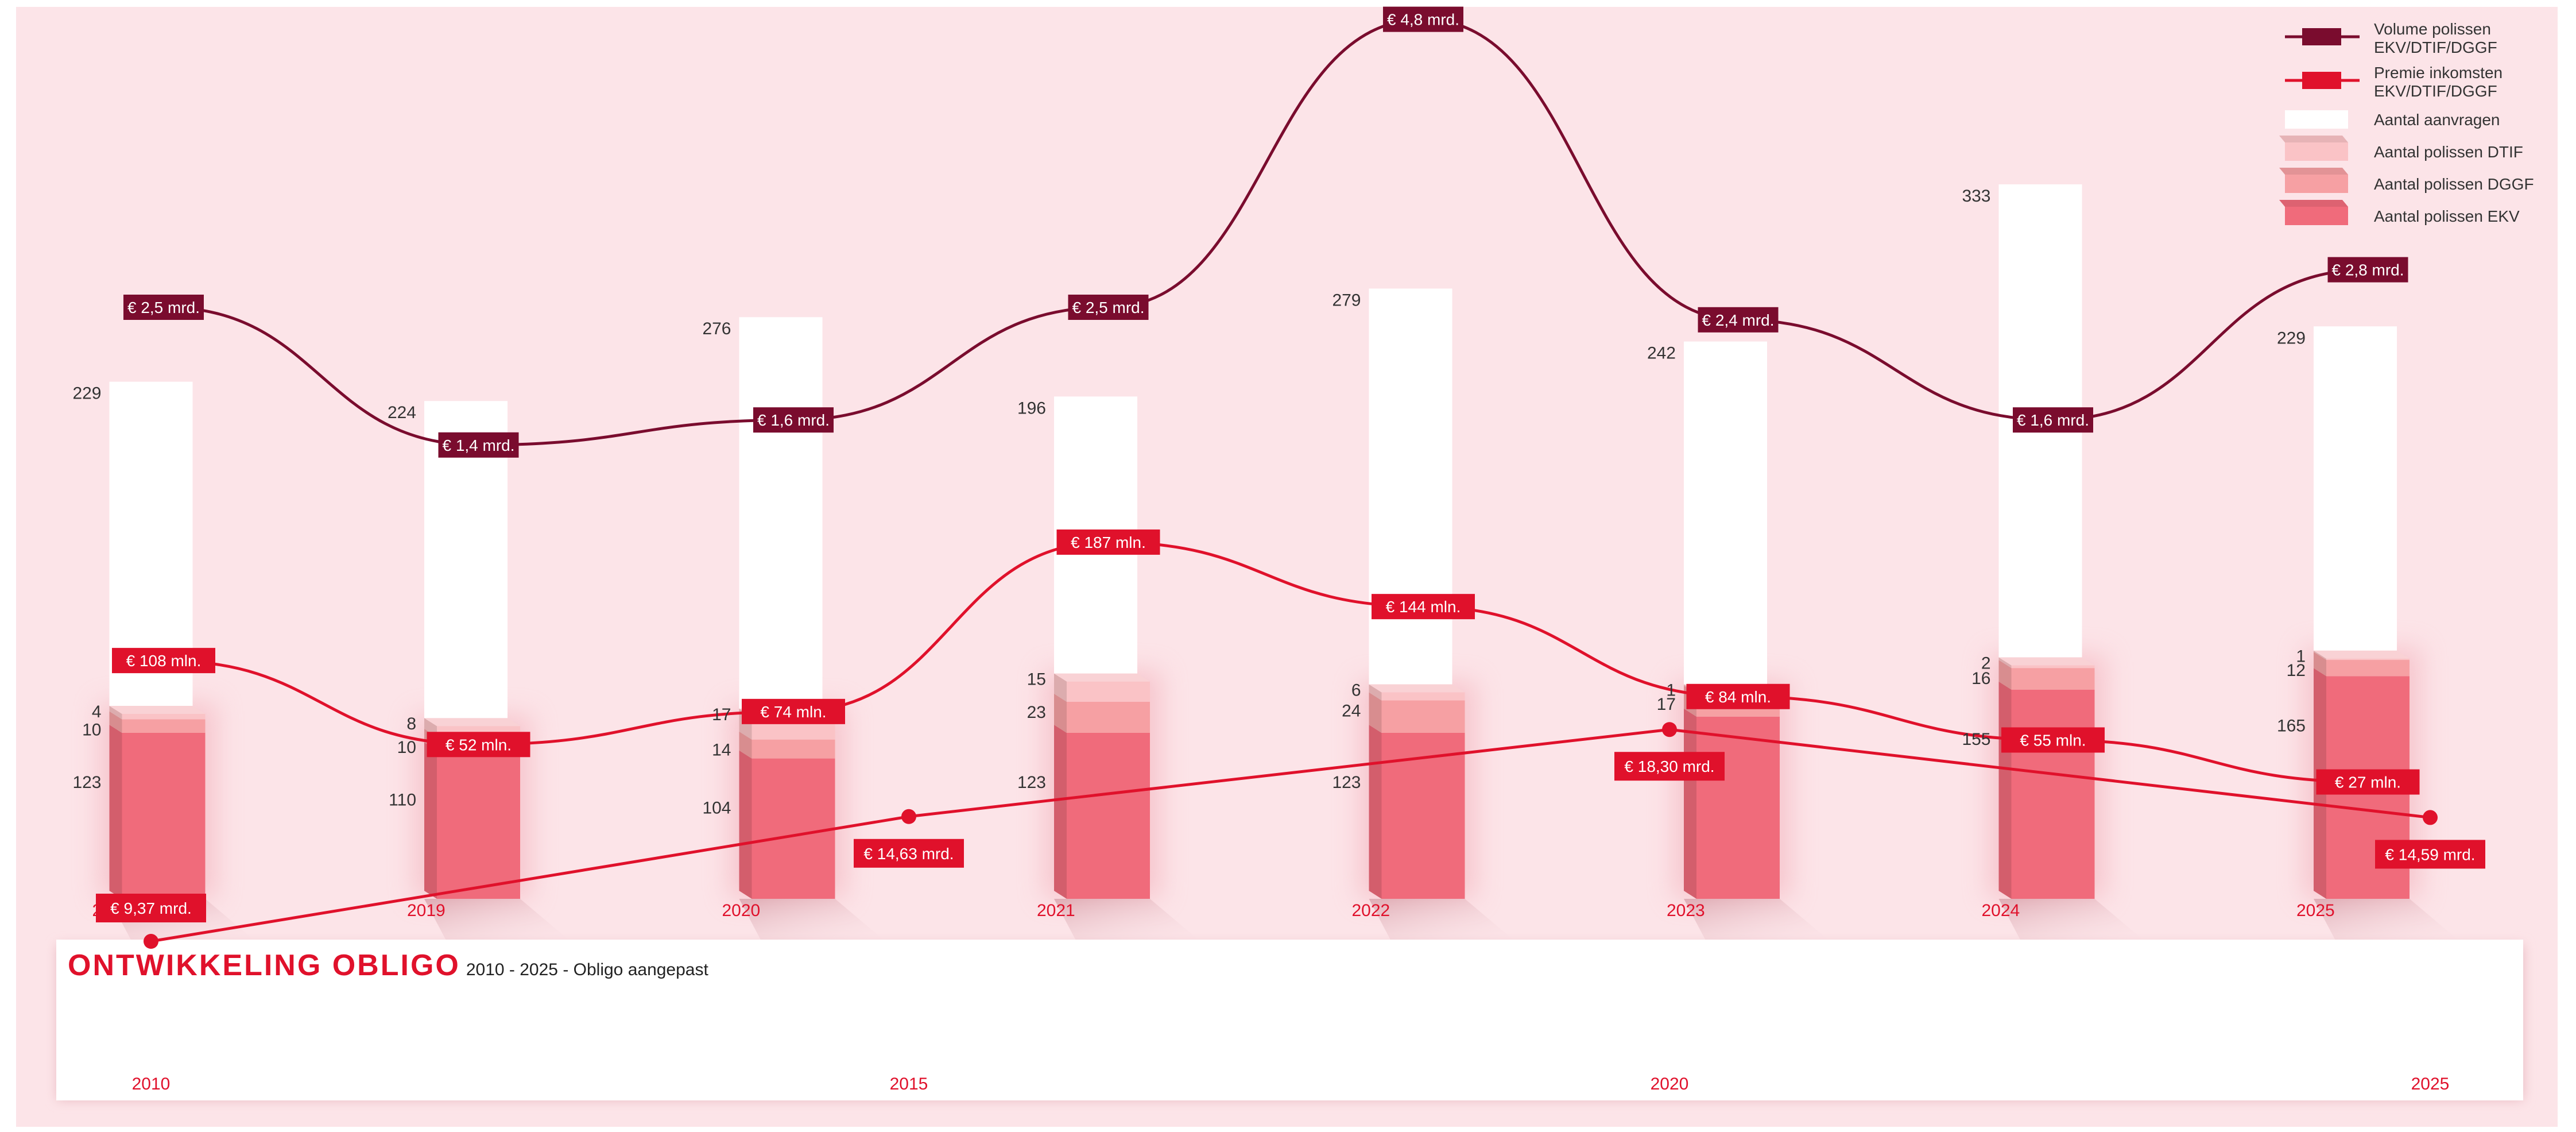 The image size is (2576, 1132). I want to click on label-aanvragen-2022: 279, so click(1346, 300).